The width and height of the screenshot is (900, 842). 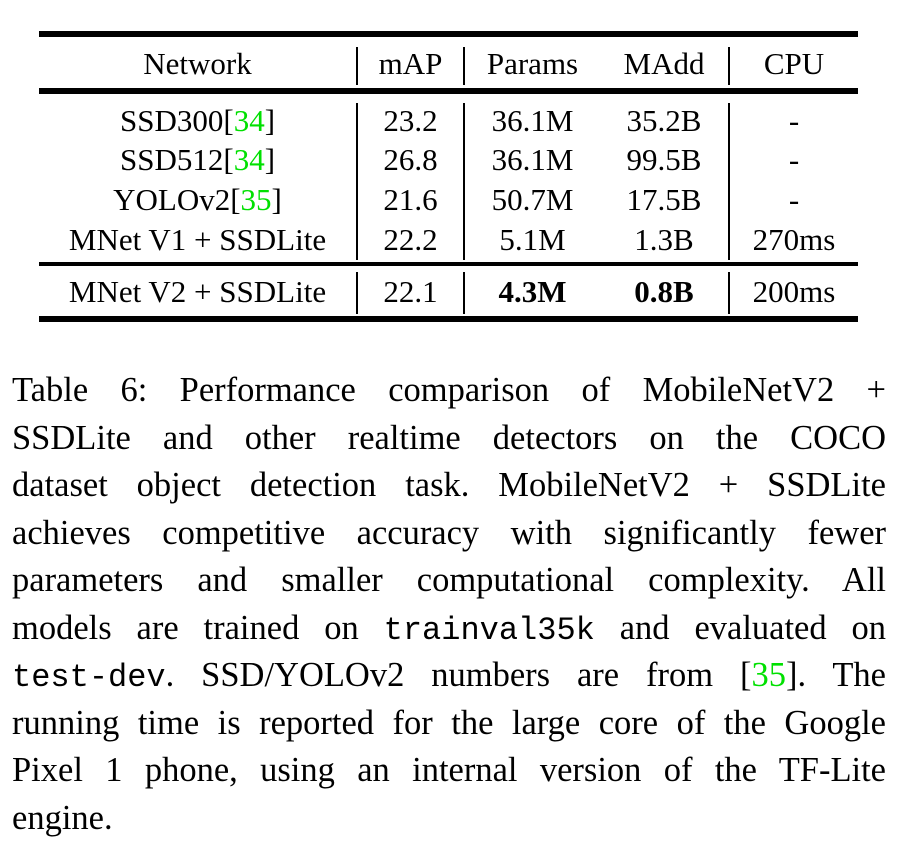 I want to click on header-map: mAP, so click(x=410, y=64).